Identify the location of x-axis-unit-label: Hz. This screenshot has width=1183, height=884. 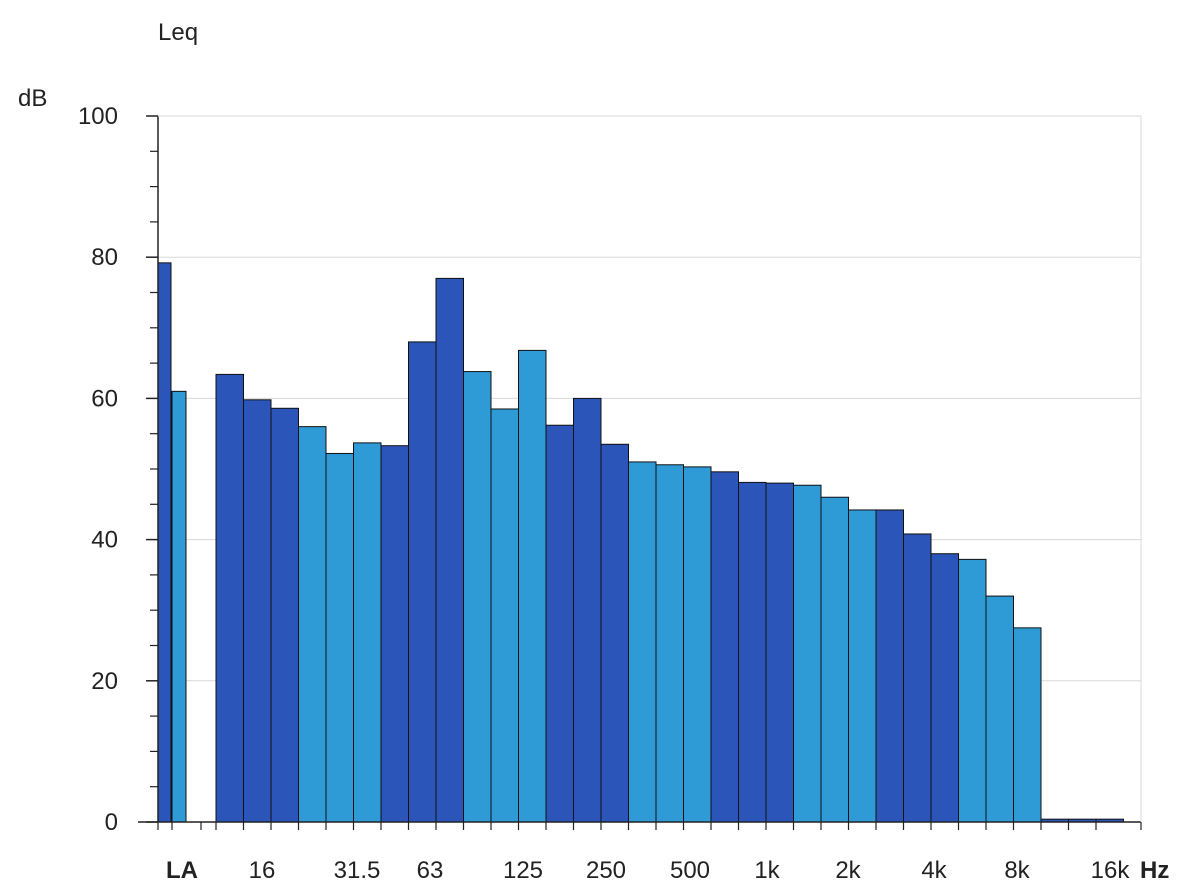
(1154, 870).